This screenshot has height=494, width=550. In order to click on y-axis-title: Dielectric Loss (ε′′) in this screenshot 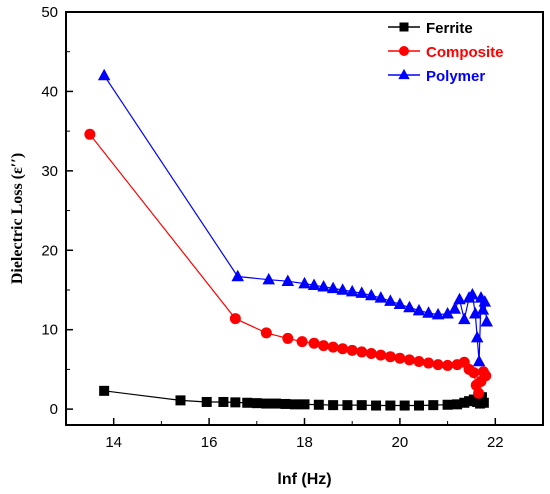, I will do `click(17, 218)`.